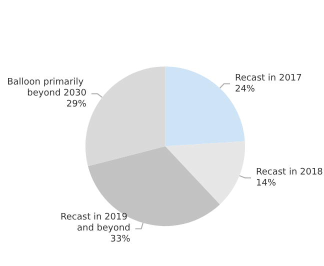 The image size is (324, 266). What do you see at coordinates (120, 239) in the screenshot?
I see `data-label: 33%` at bounding box center [120, 239].